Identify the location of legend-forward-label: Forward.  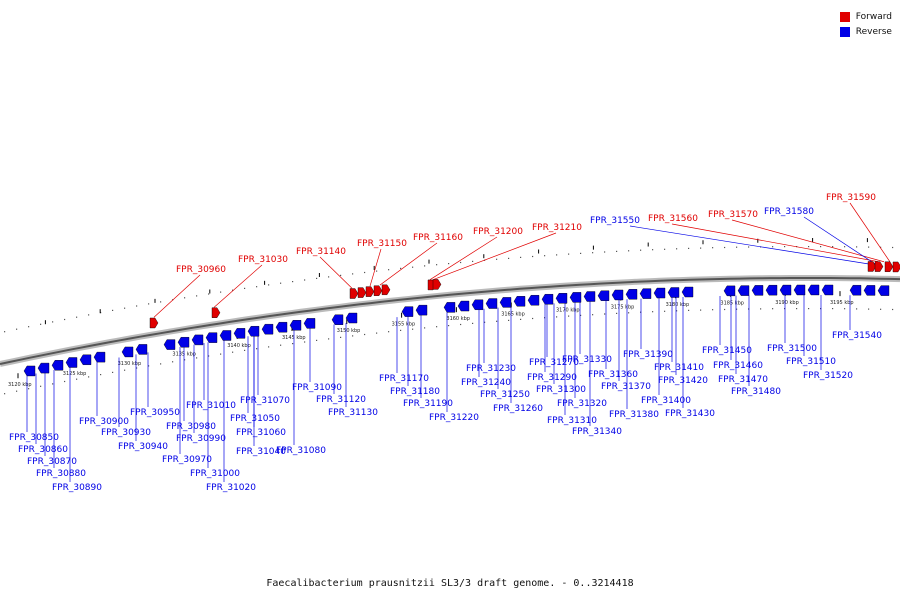
(873, 16).